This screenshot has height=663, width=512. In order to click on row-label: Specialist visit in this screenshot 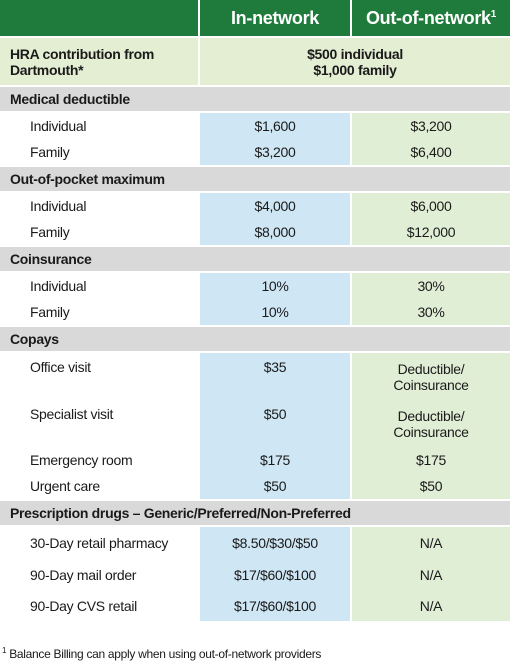, I will do `click(72, 414)`.